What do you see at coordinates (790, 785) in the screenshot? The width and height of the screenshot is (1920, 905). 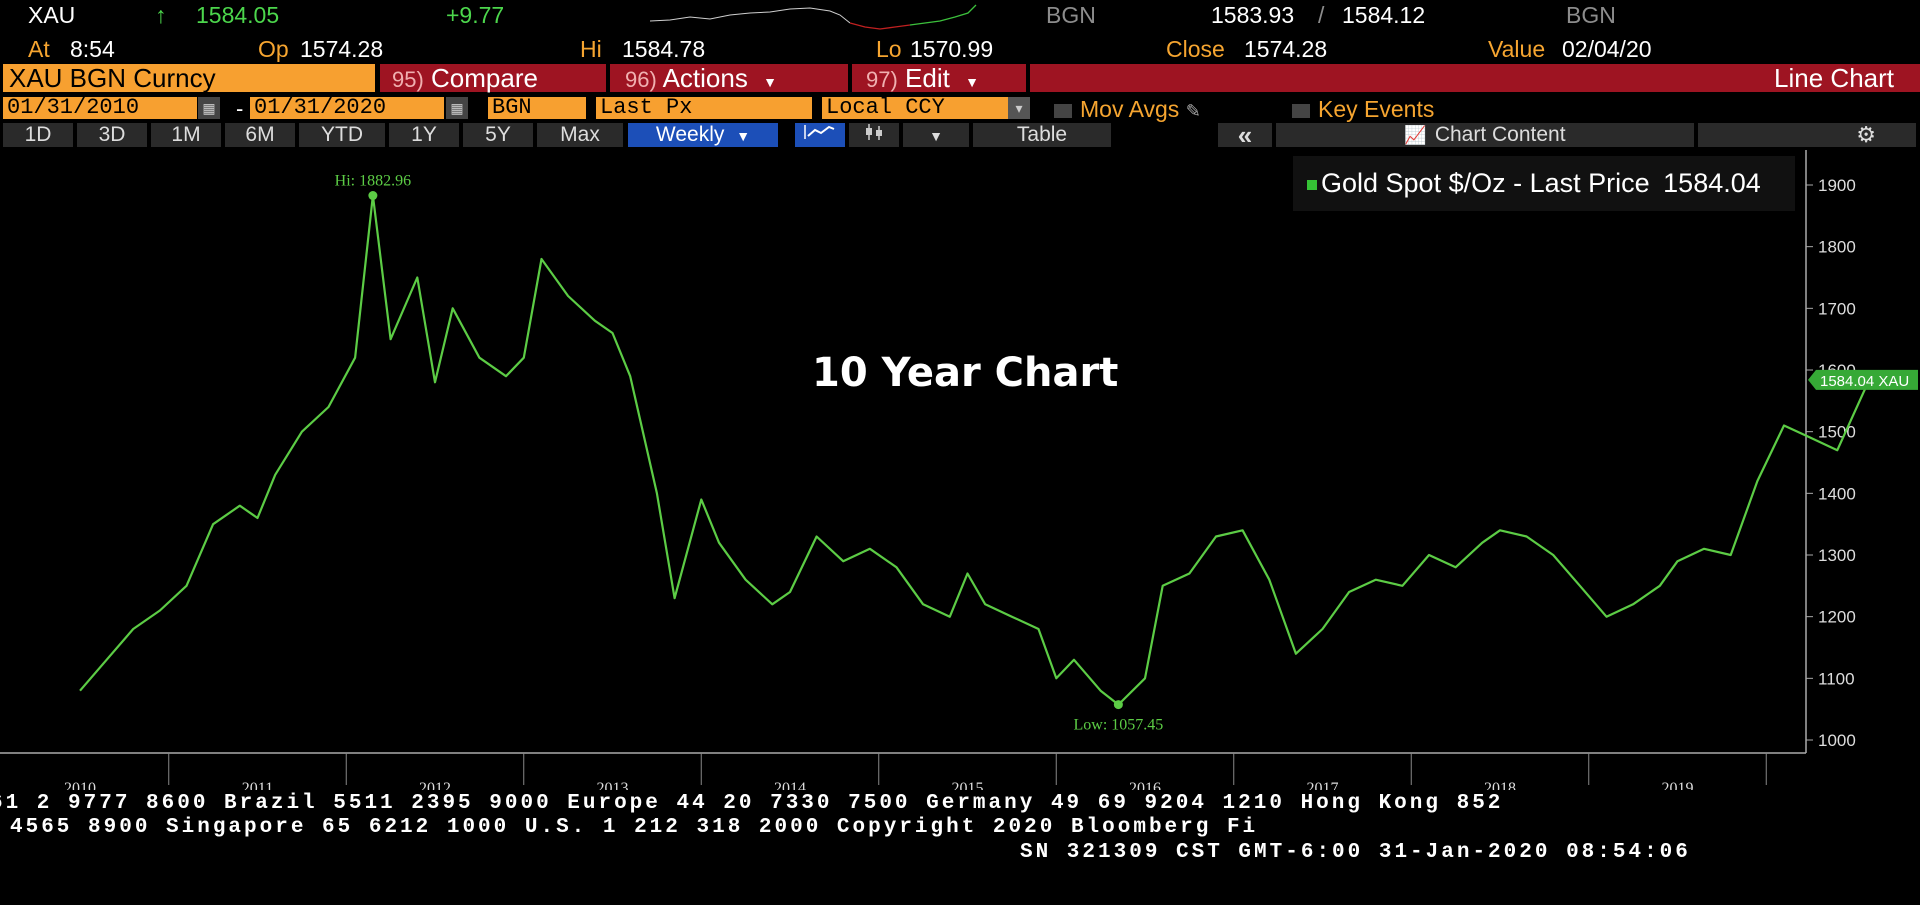 I see `x-tick-label: 2014` at bounding box center [790, 785].